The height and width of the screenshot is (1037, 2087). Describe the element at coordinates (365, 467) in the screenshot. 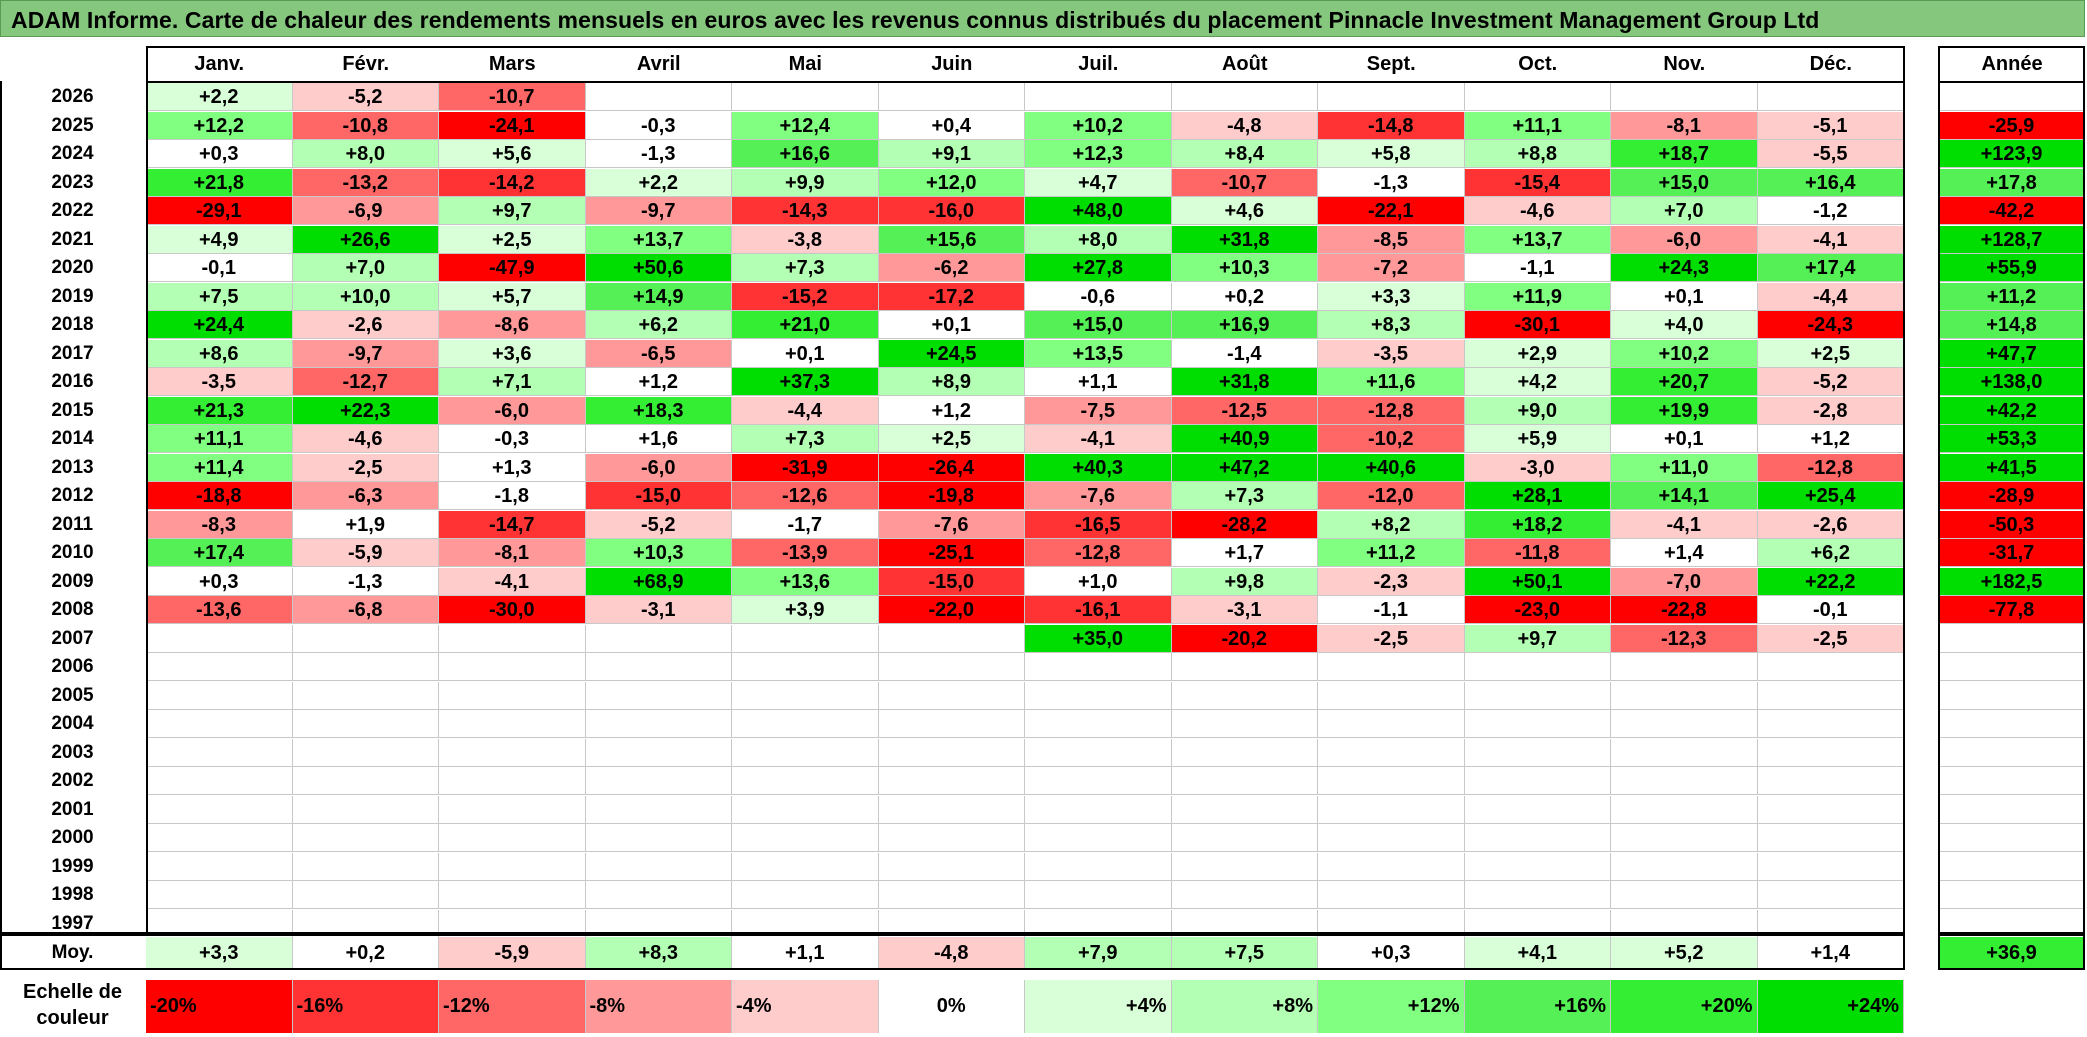

I see `heatmap-cell: -2,5` at that location.